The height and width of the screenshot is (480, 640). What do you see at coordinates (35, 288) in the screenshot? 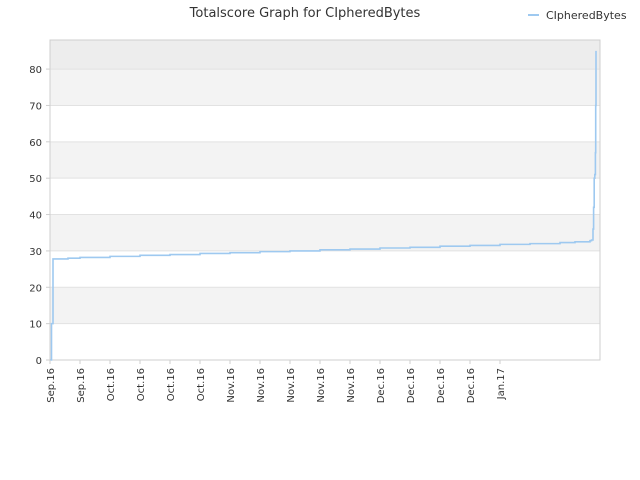
I see `y-tick-label: 20` at bounding box center [35, 288].